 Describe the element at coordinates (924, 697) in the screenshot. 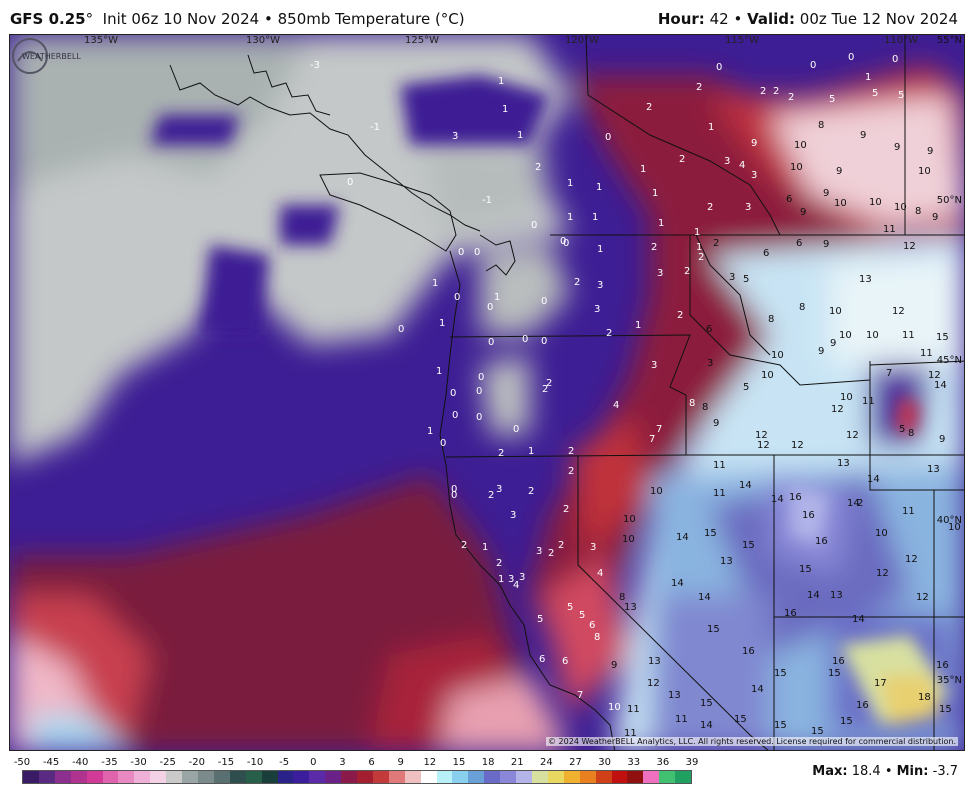

I see `temperature-value-label: 18` at that location.